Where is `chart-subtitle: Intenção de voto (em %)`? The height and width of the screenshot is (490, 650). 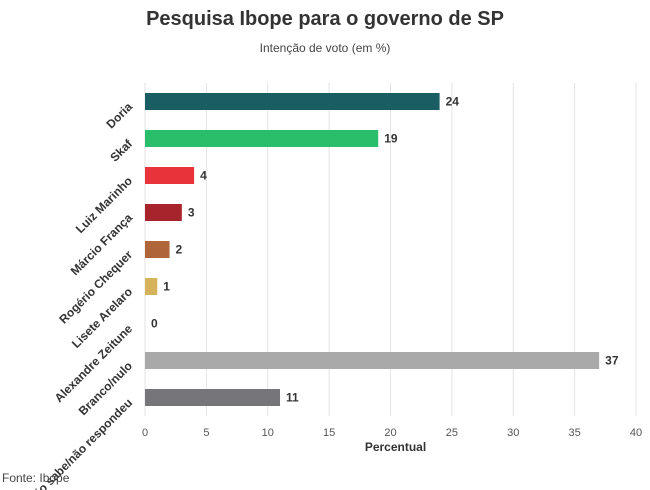
chart-subtitle: Intenção de voto (em %) is located at coordinates (325, 48).